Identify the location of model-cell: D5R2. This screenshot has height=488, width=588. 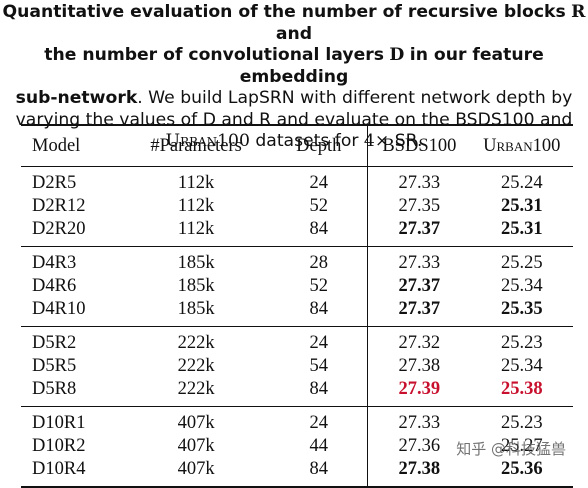
(54, 343).